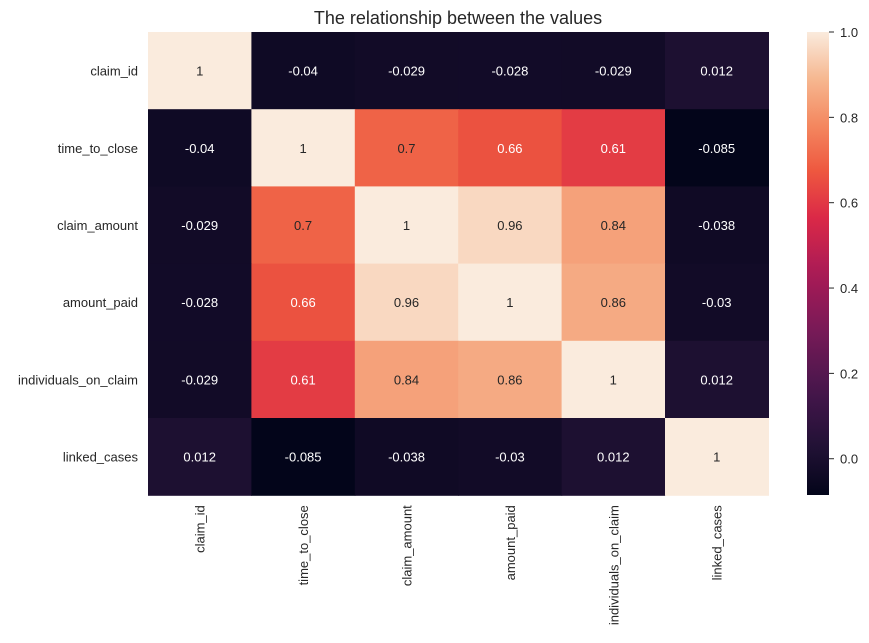 This screenshot has height=643, width=869. I want to click on colorbar-gradient, so click(818, 263).